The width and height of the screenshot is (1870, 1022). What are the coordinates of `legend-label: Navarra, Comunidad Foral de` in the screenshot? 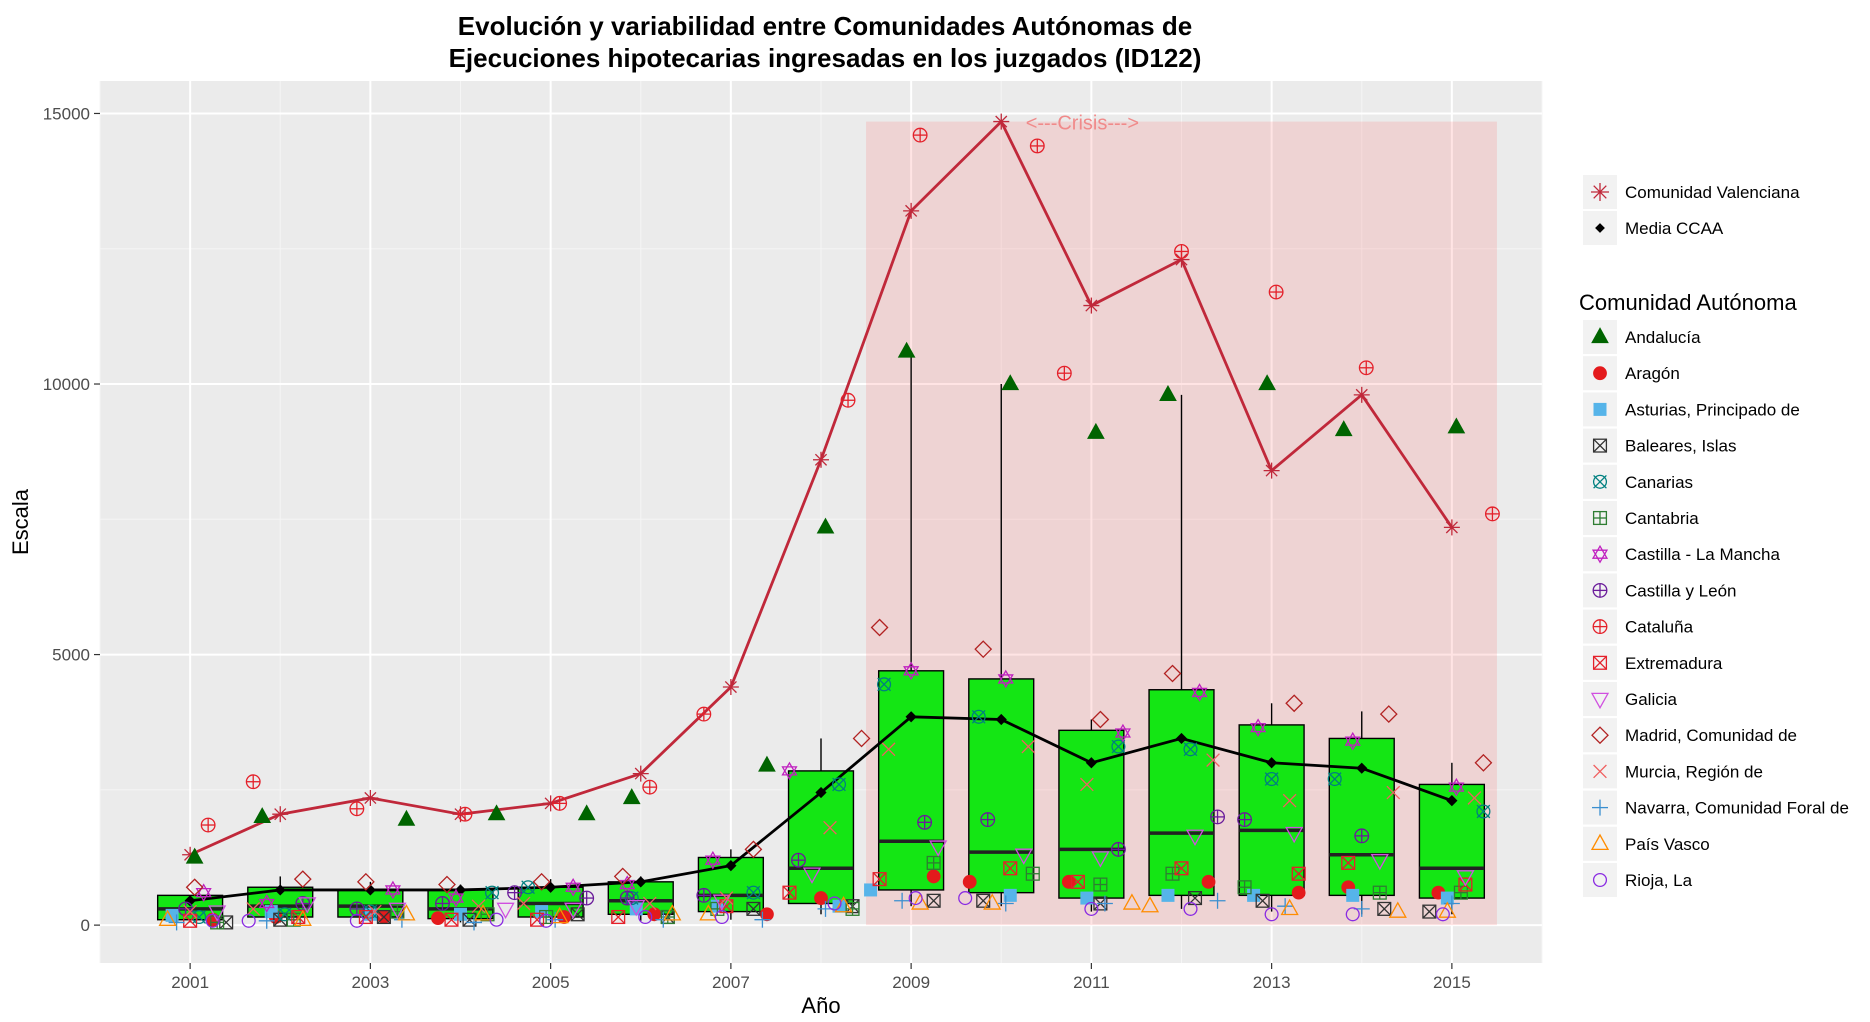 It's located at (1737, 808).